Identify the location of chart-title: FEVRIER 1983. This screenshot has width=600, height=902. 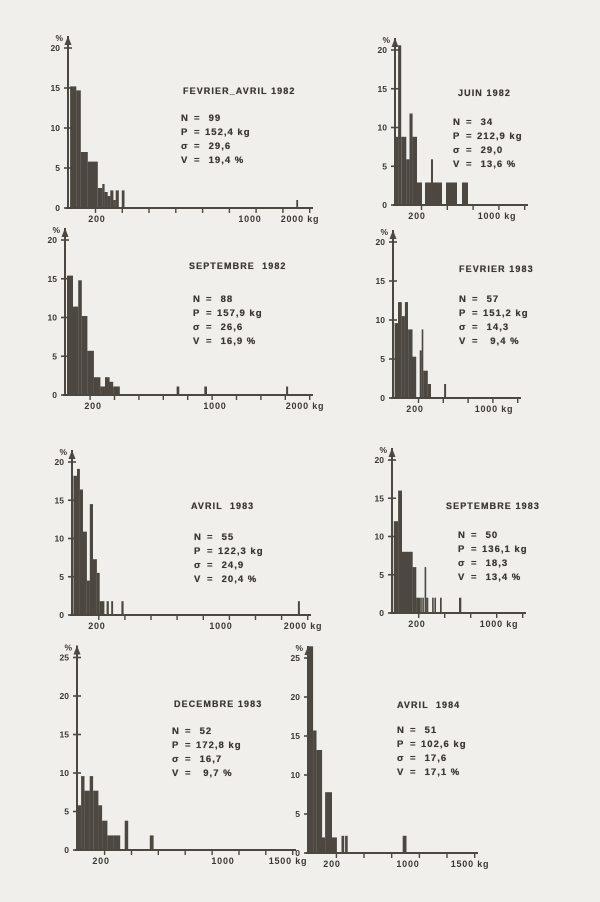
(496, 269).